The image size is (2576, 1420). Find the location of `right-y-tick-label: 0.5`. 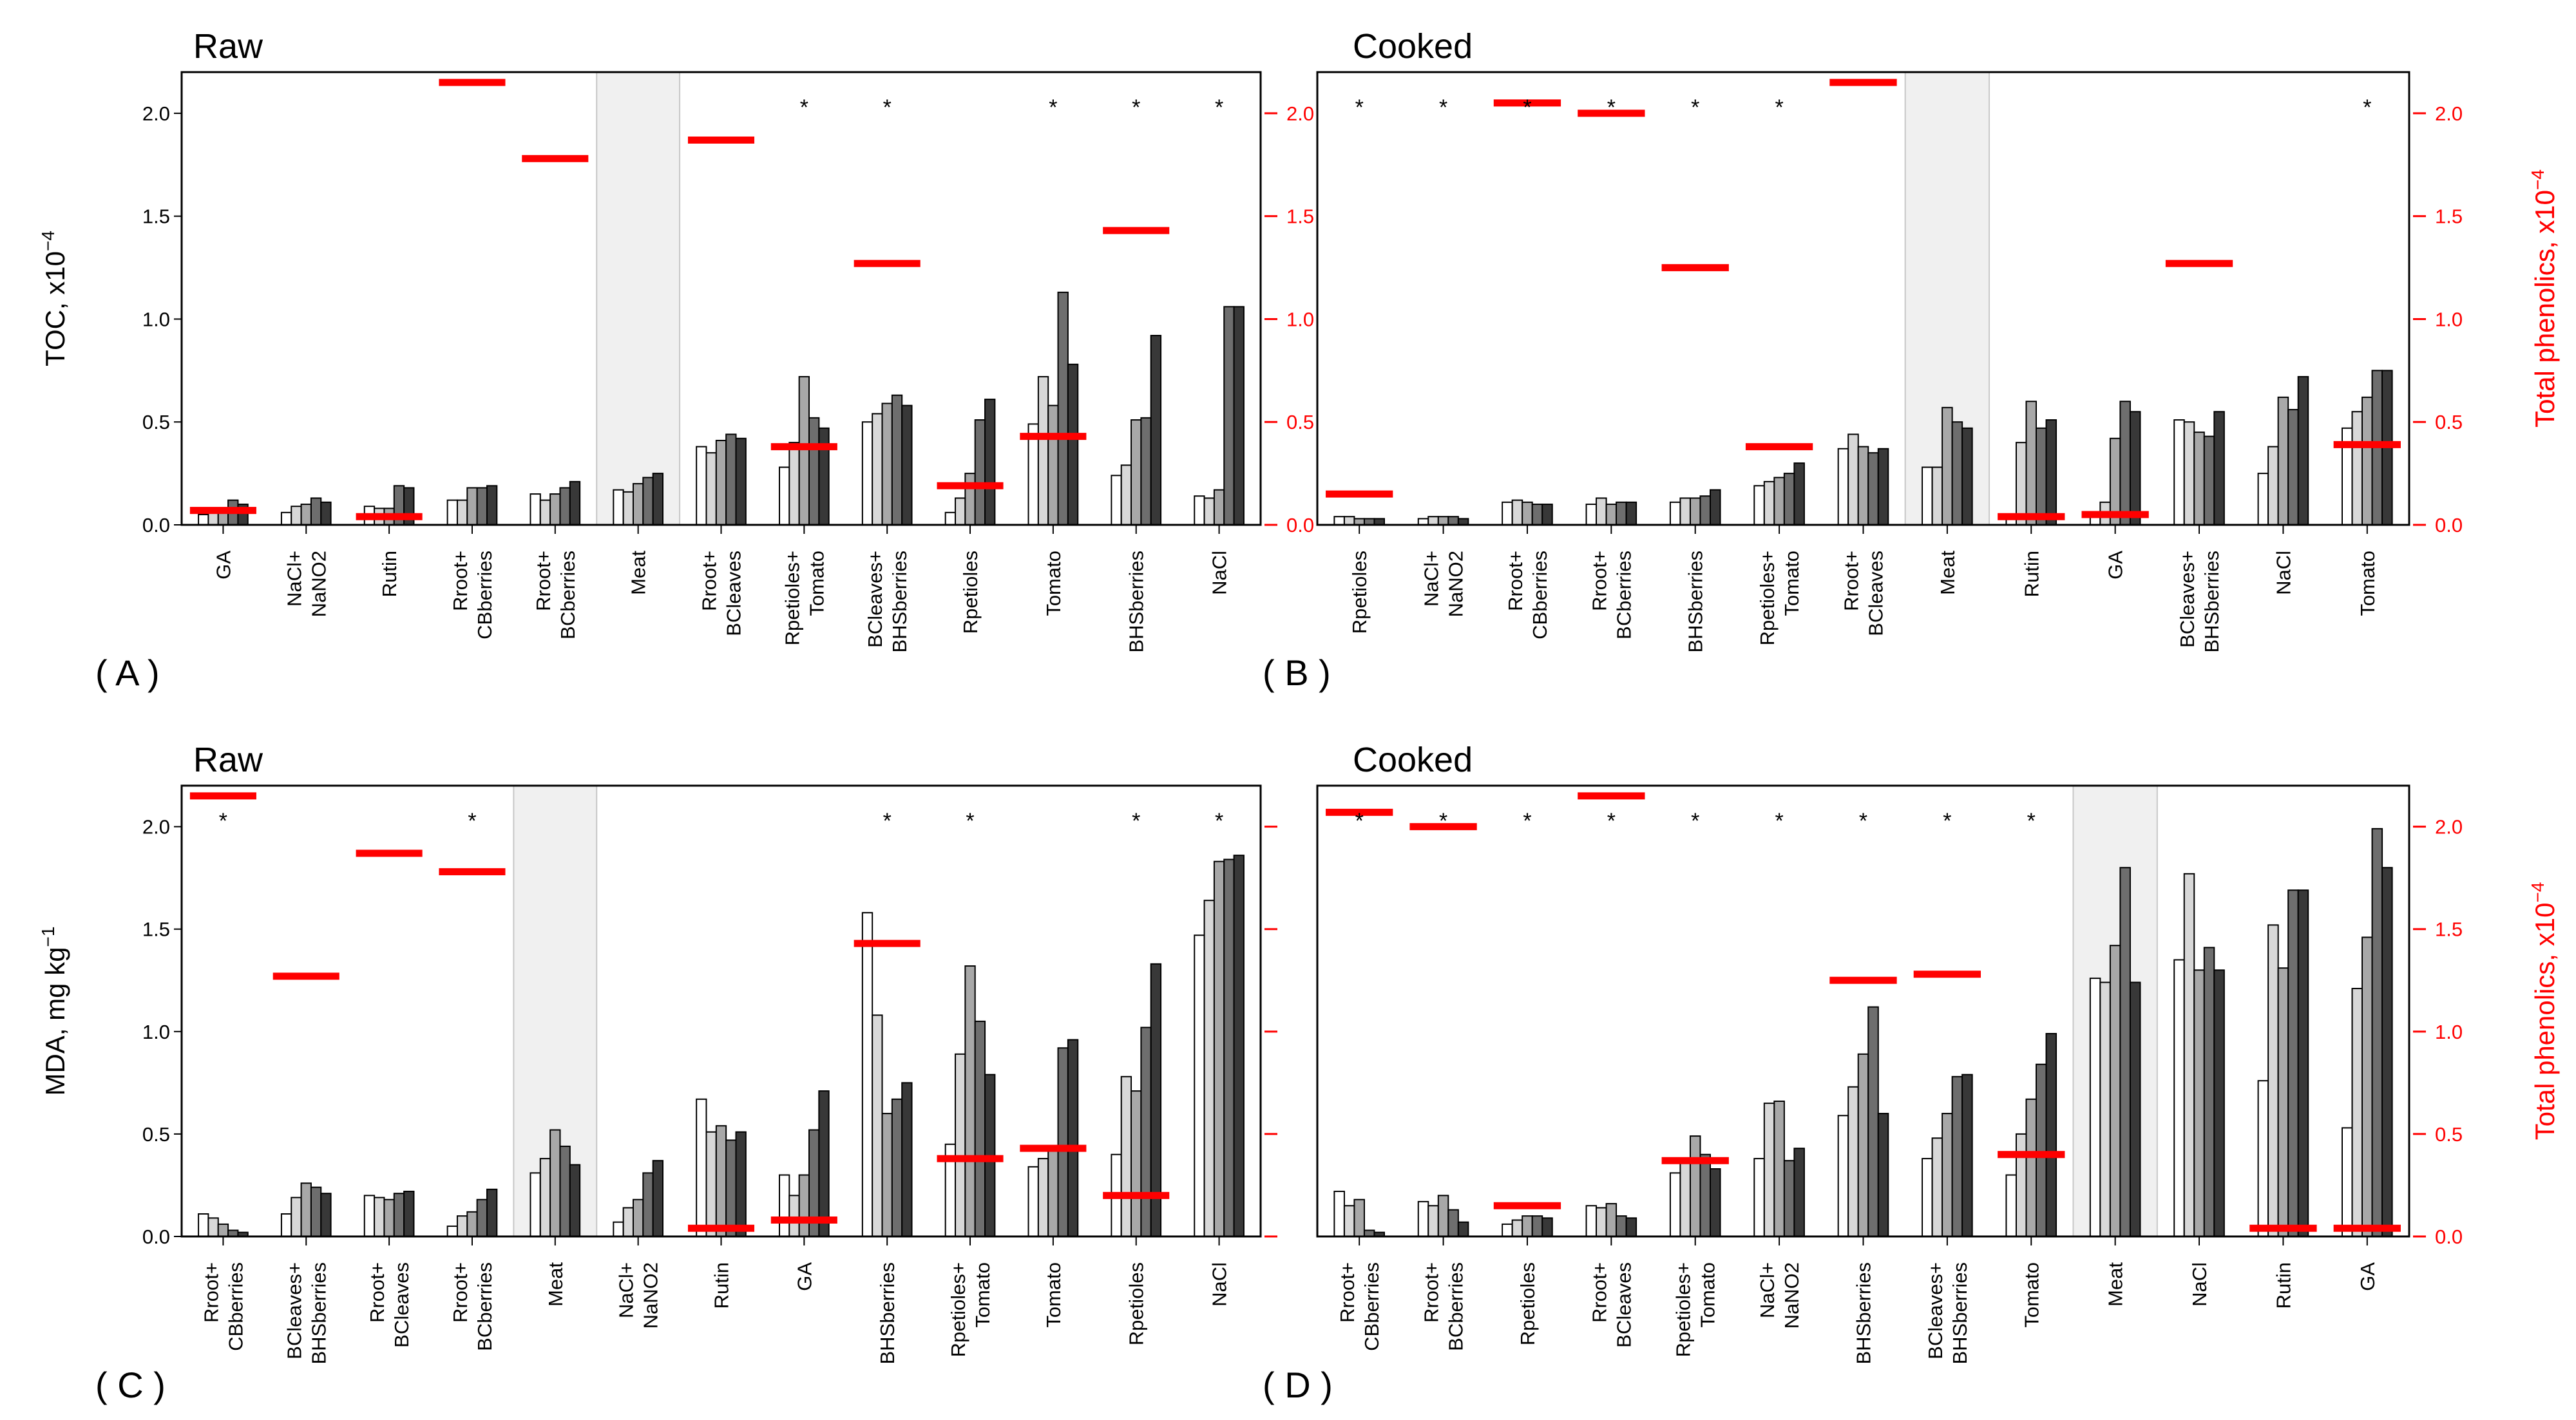

right-y-tick-label: 0.5 is located at coordinates (2449, 1134).